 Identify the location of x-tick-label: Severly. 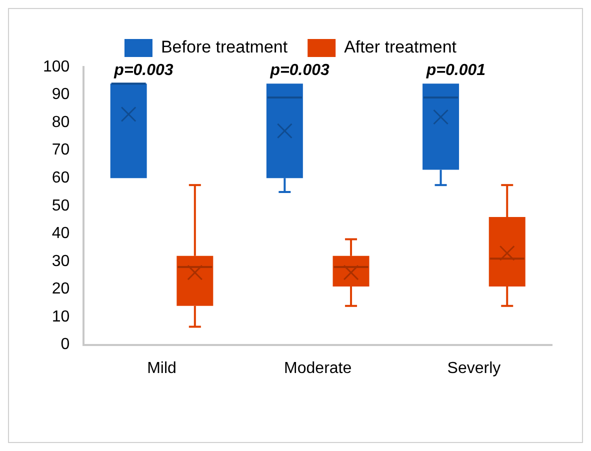
(474, 368).